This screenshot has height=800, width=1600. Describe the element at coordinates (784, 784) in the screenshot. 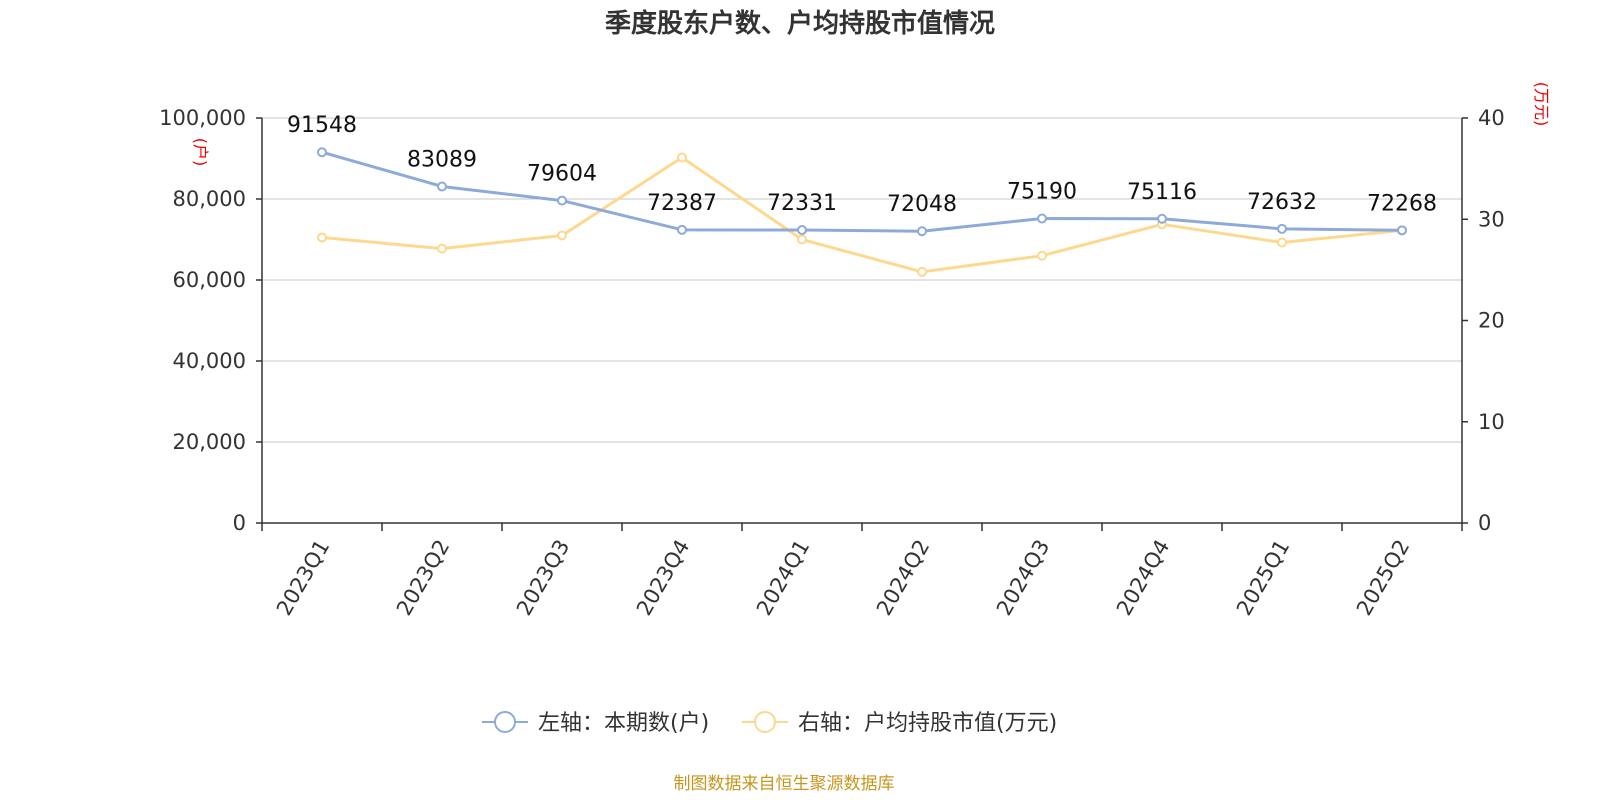

I see `source-note: 制图数据来自恒生聚源数据库` at that location.